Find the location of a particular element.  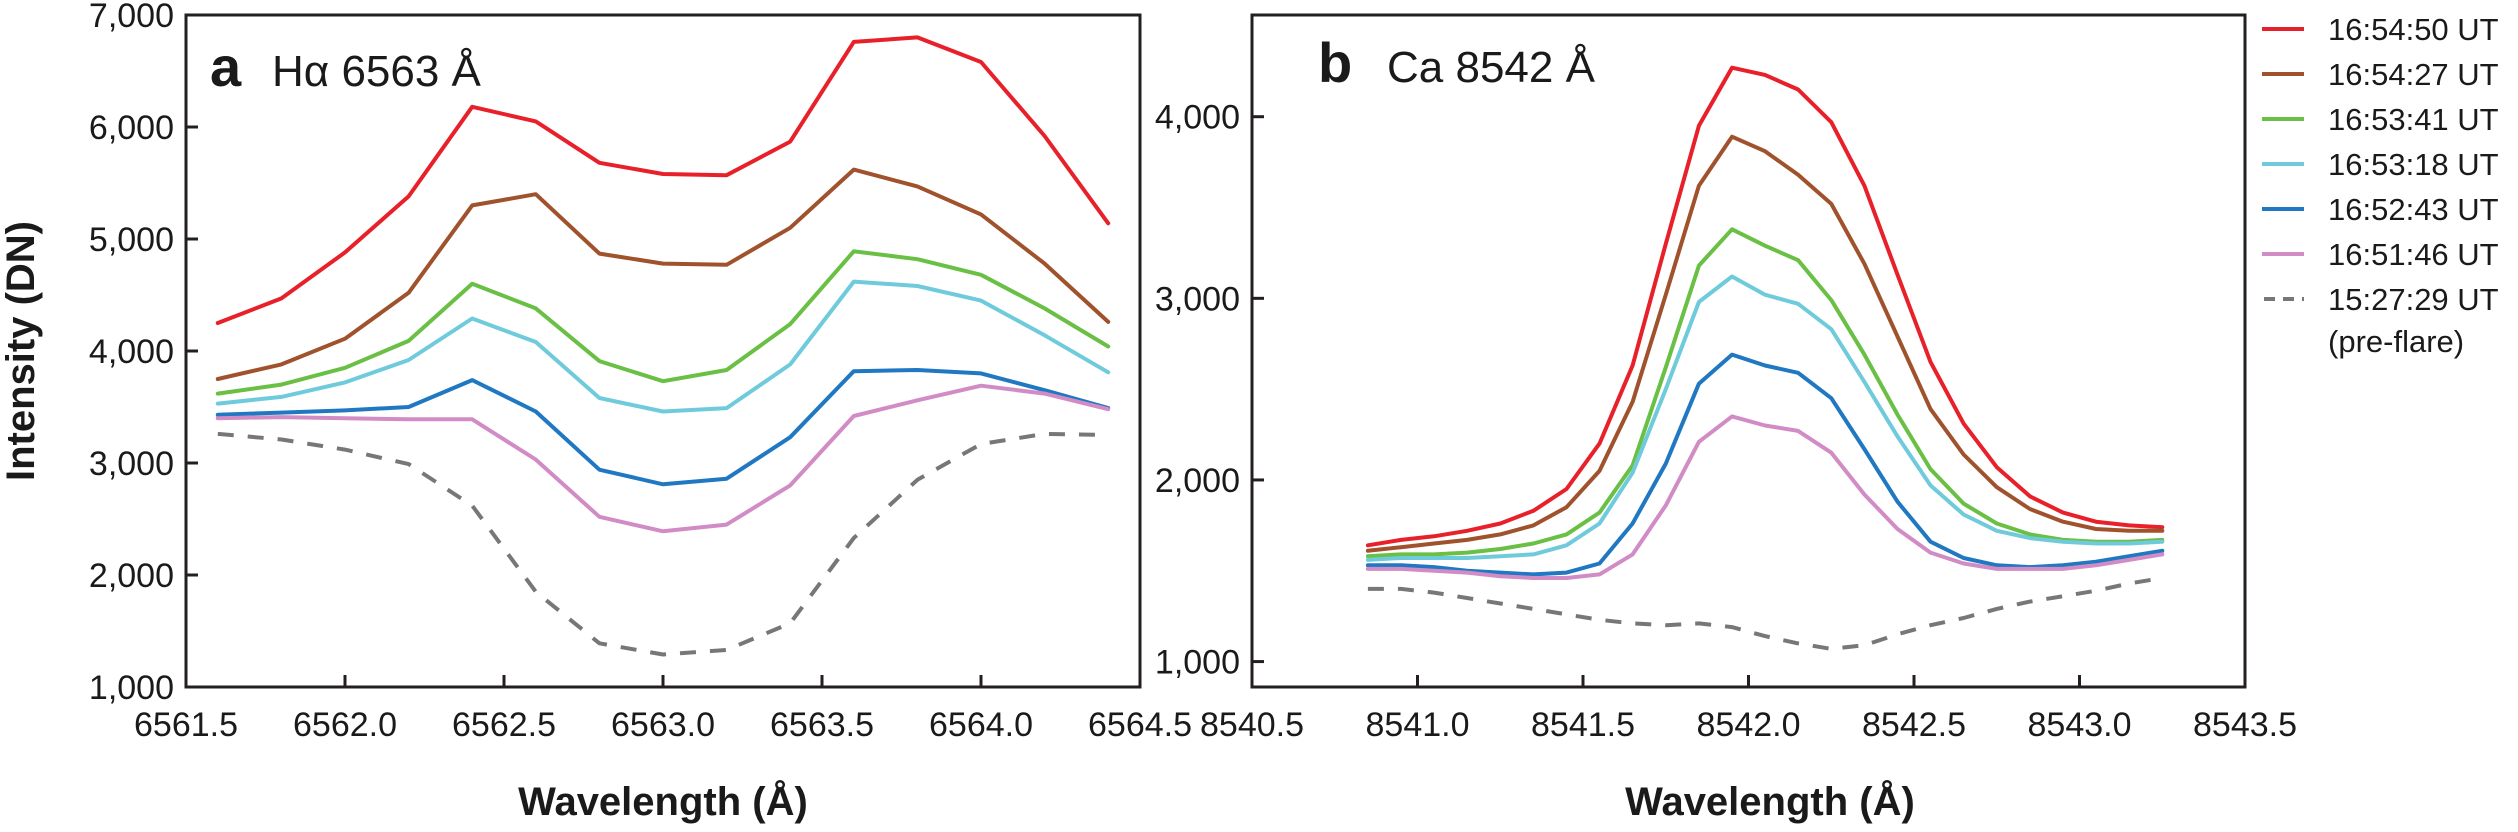

panel-a-xlabel: Wavelength (Å) is located at coordinates (663, 801).